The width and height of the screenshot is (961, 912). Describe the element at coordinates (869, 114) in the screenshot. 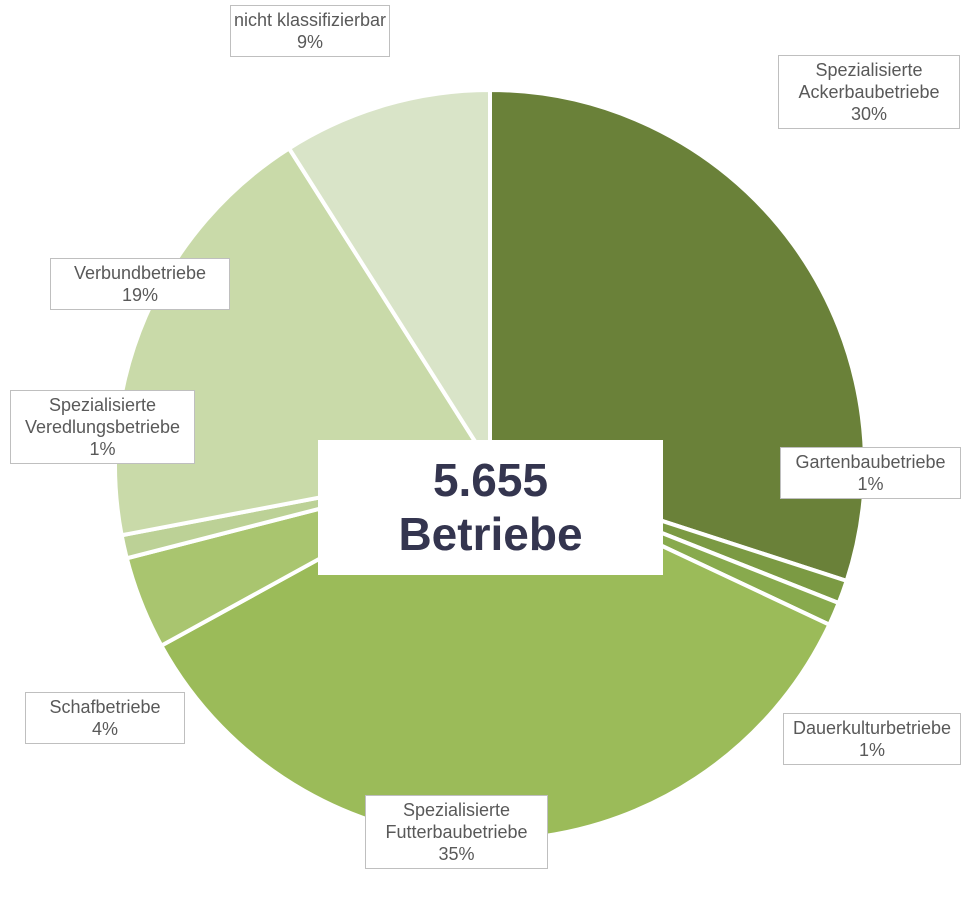

I see `slice-value: 30%` at that location.